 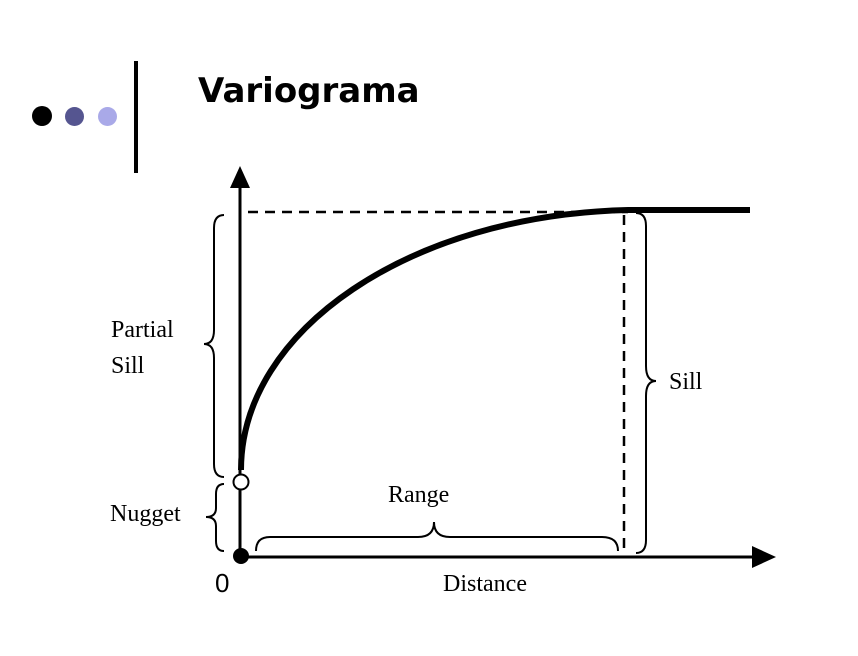 I want to click on x-axis-arrowhead, so click(x=764, y=557).